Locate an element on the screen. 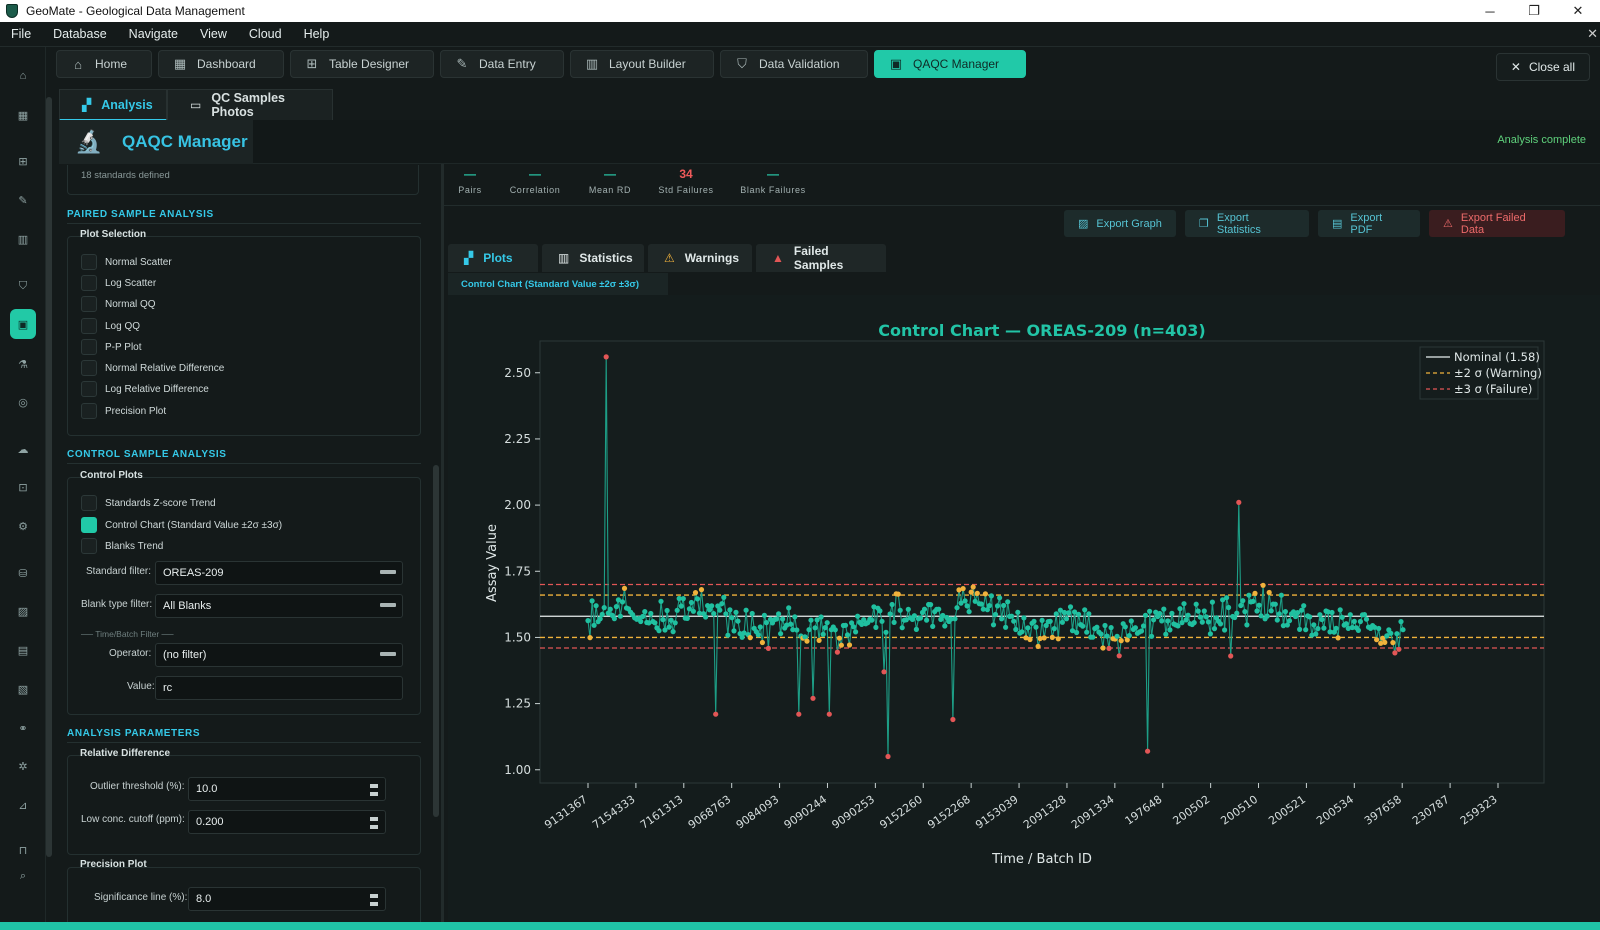  report-icon: ▧ is located at coordinates (23, 689).